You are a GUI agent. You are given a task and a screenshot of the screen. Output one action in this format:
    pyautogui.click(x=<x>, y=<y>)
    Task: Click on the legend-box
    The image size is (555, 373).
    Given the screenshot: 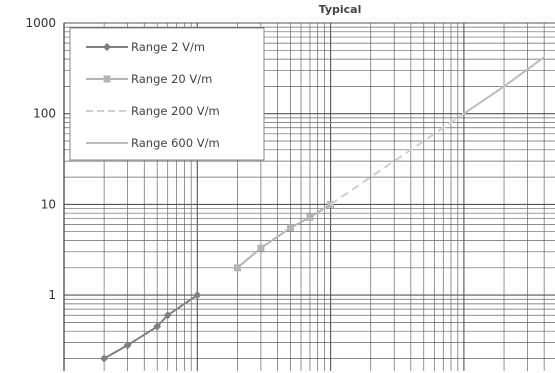 What is the action you would take?
    pyautogui.click(x=167, y=94)
    